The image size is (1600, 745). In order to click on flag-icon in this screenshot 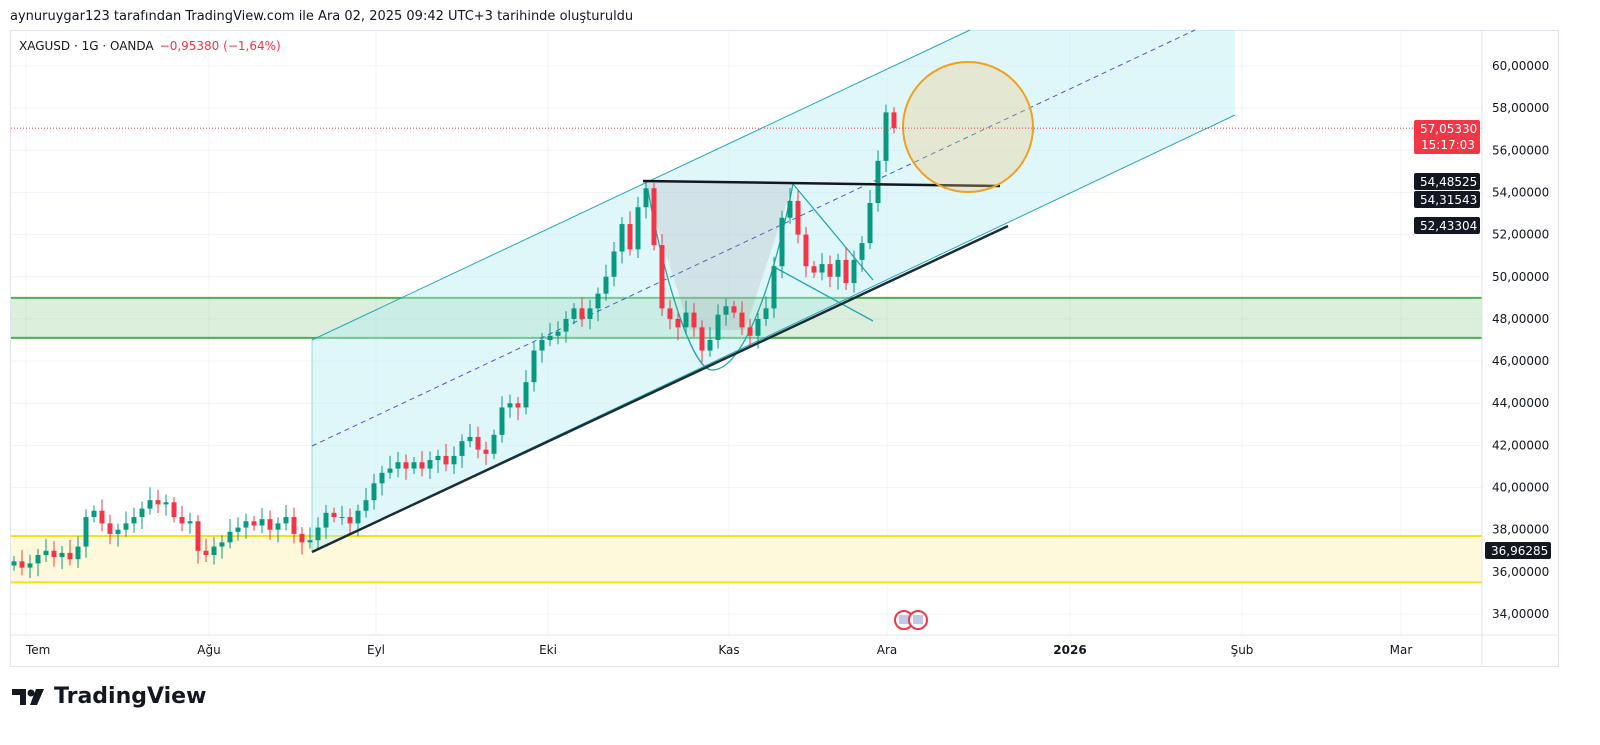, I will do `click(904, 619)`.